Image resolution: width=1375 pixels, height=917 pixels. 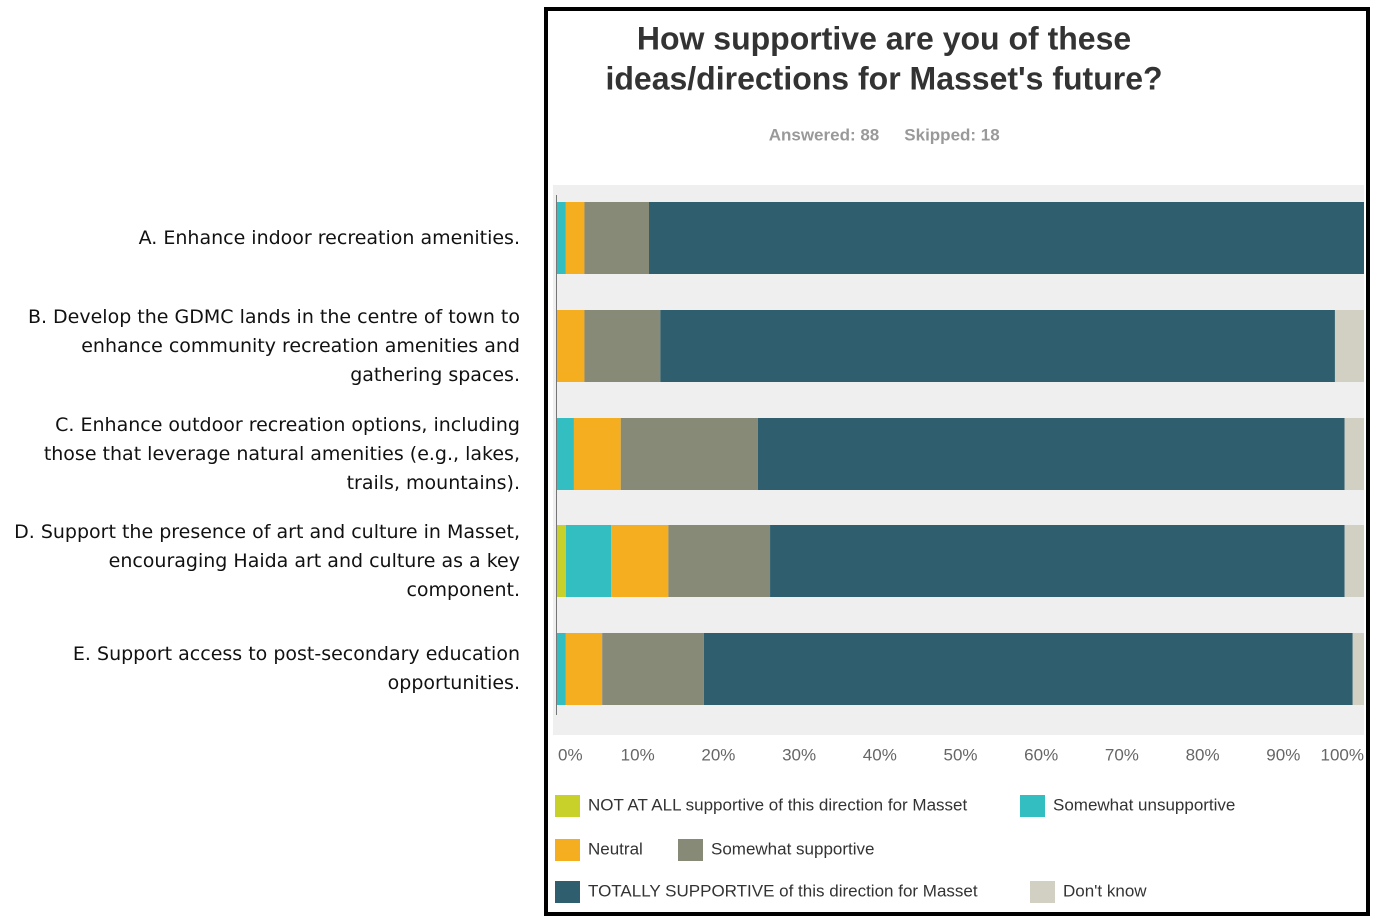 What do you see at coordinates (1283, 754) in the screenshot?
I see `x-tick-label: 90%` at bounding box center [1283, 754].